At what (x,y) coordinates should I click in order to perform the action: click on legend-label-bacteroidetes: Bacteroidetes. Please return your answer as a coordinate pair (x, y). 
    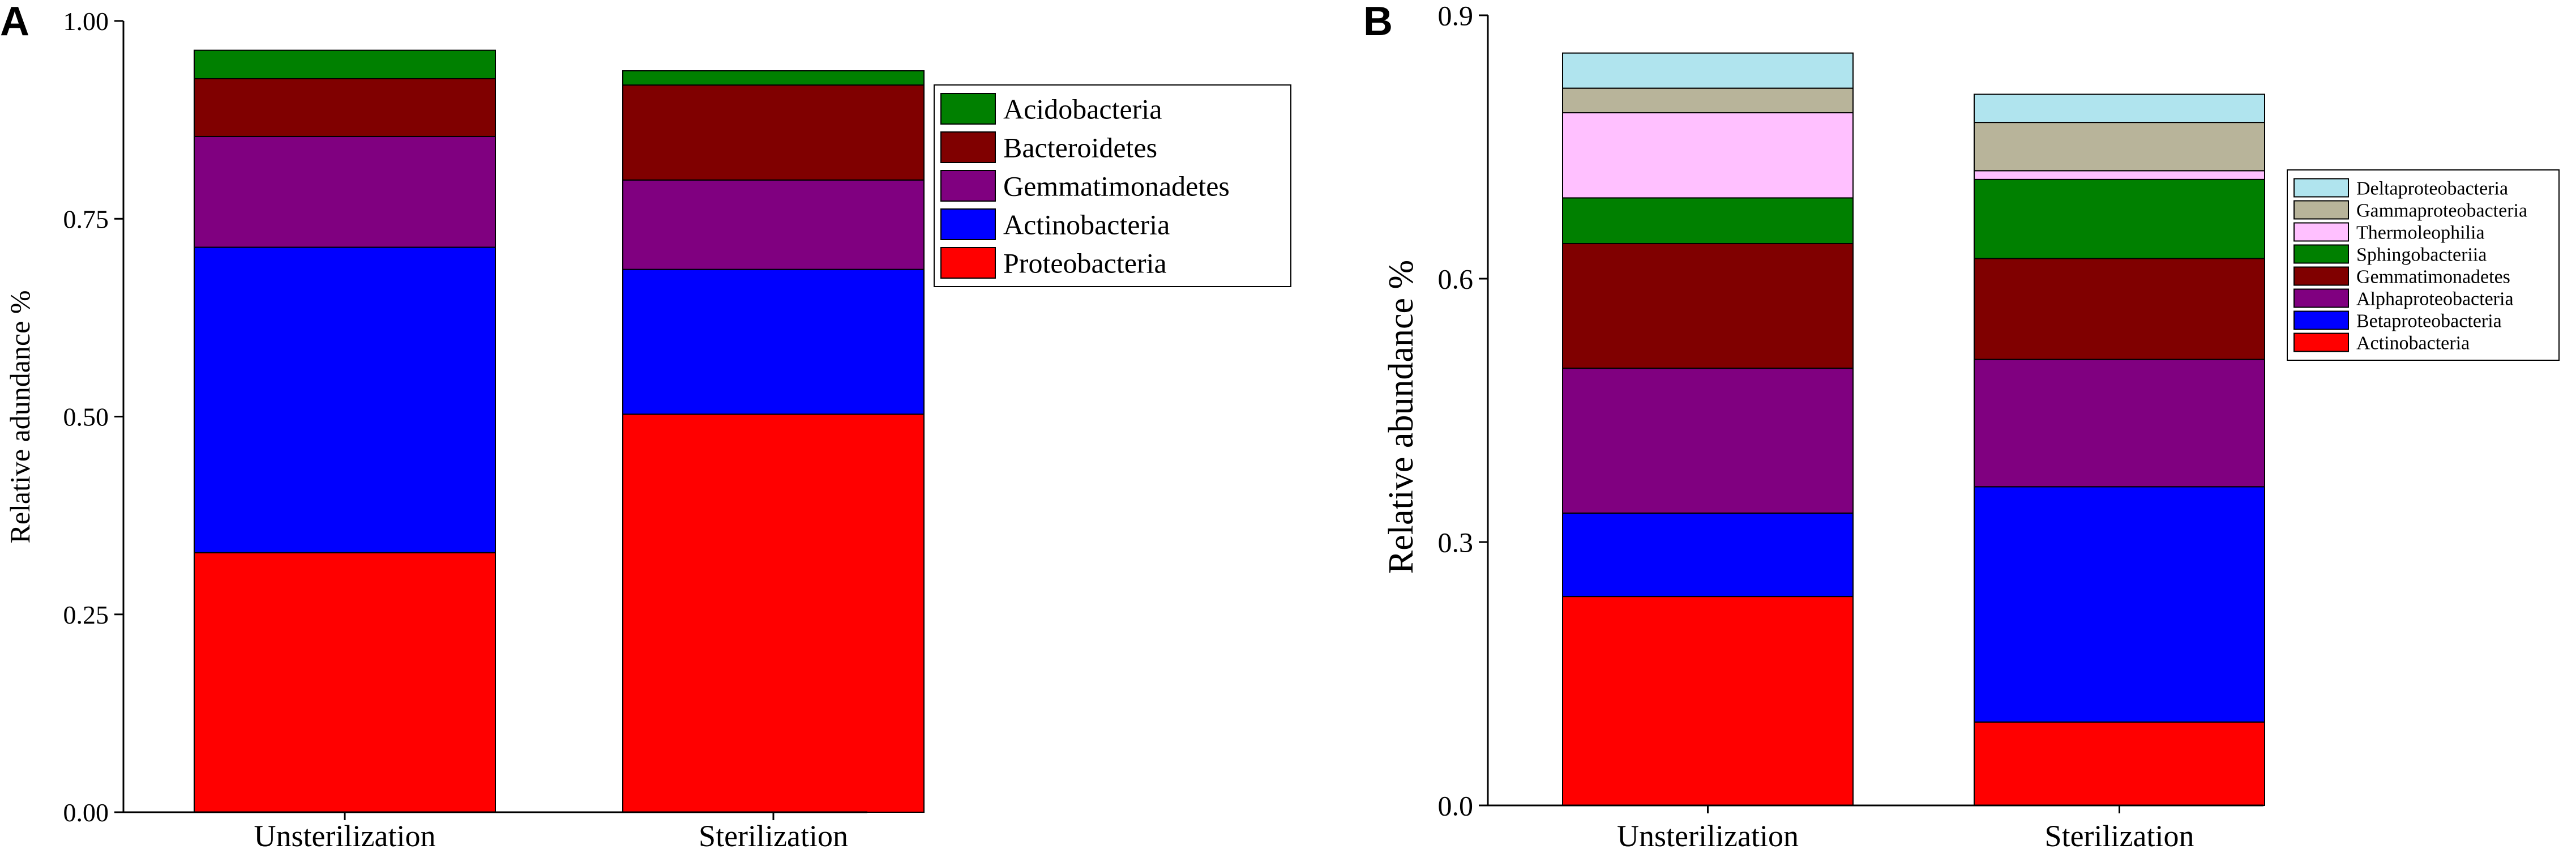
    Looking at the image, I should click on (1080, 148).